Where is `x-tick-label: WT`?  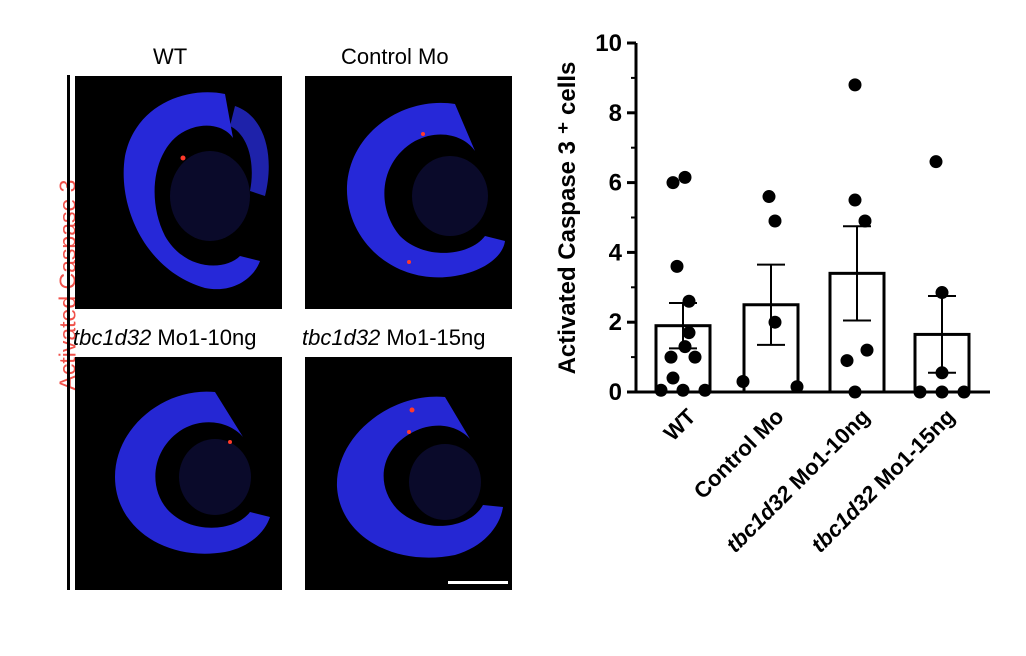 x-tick-label: WT is located at coordinates (680, 424).